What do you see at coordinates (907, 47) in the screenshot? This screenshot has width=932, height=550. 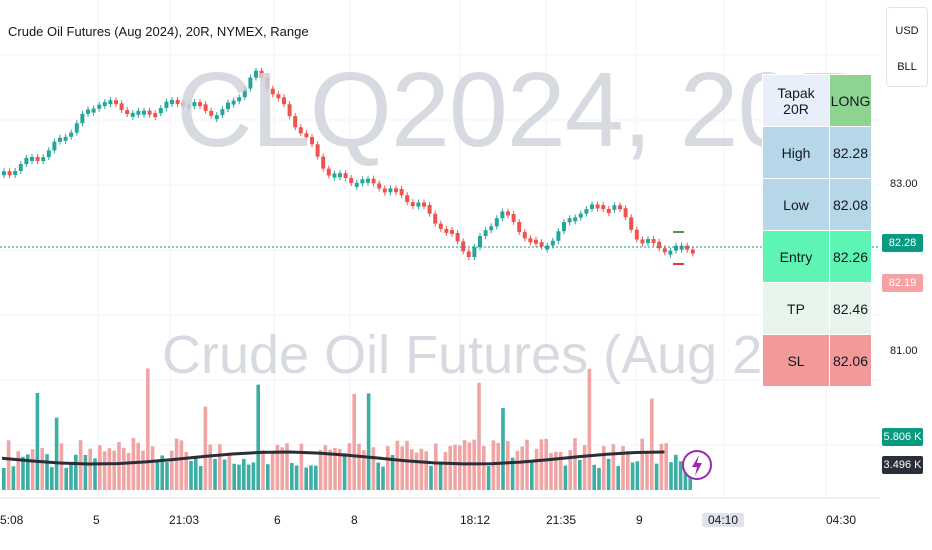 I see `currency-unit-box: USD BLL` at bounding box center [907, 47].